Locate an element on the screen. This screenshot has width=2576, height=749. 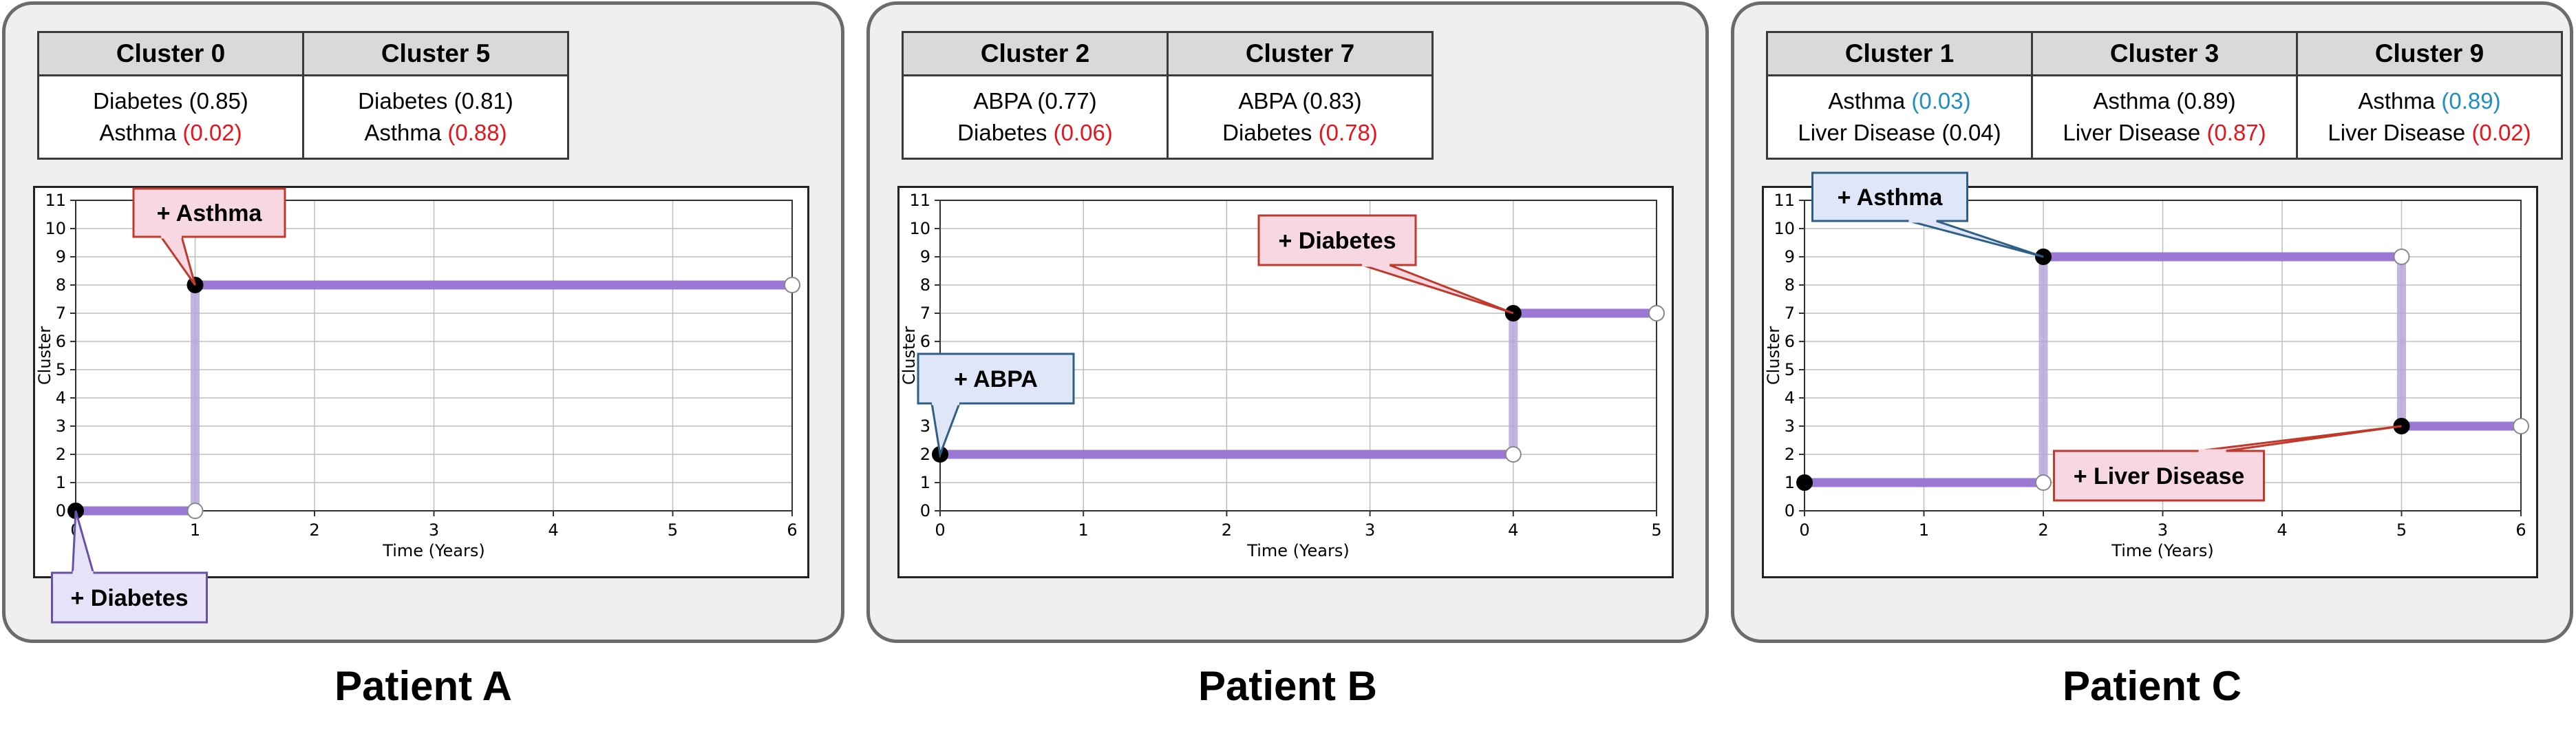
patient-label: Patient B is located at coordinates (1287, 686).